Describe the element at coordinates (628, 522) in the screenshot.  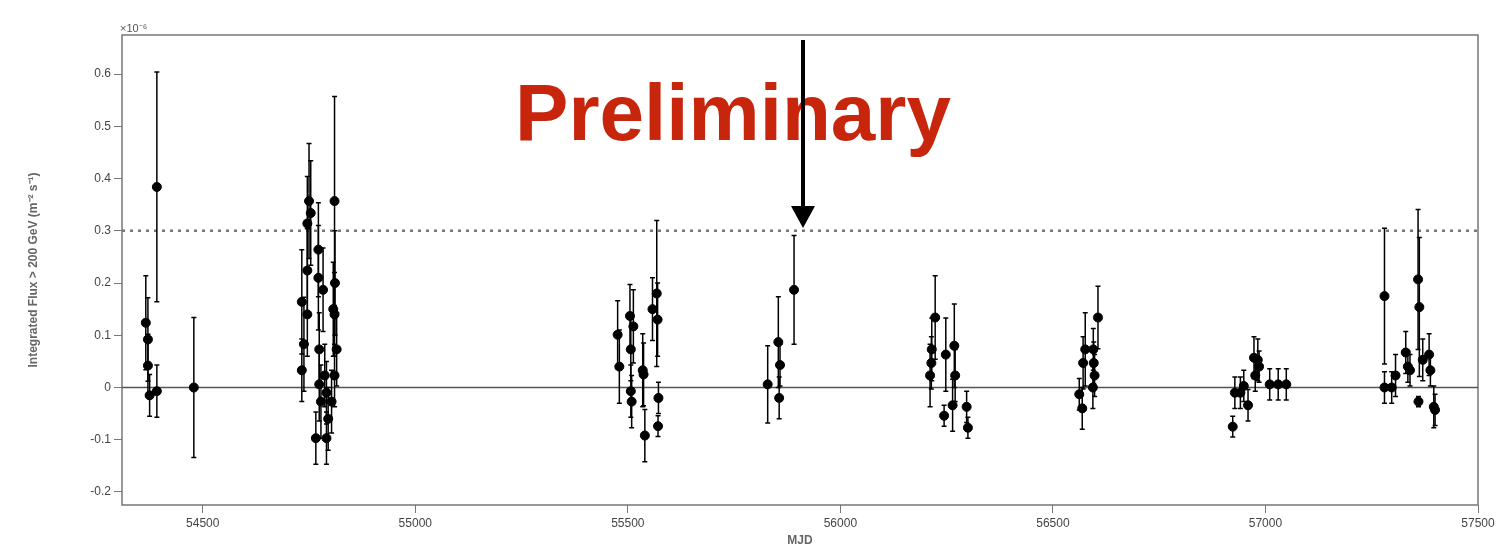
I see `x-tick-label: 55500` at that location.